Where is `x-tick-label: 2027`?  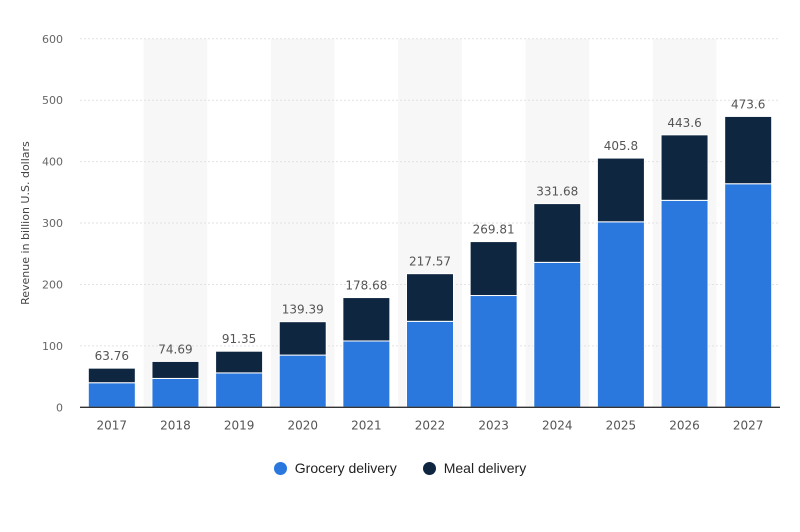 x-tick-label: 2027 is located at coordinates (748, 425).